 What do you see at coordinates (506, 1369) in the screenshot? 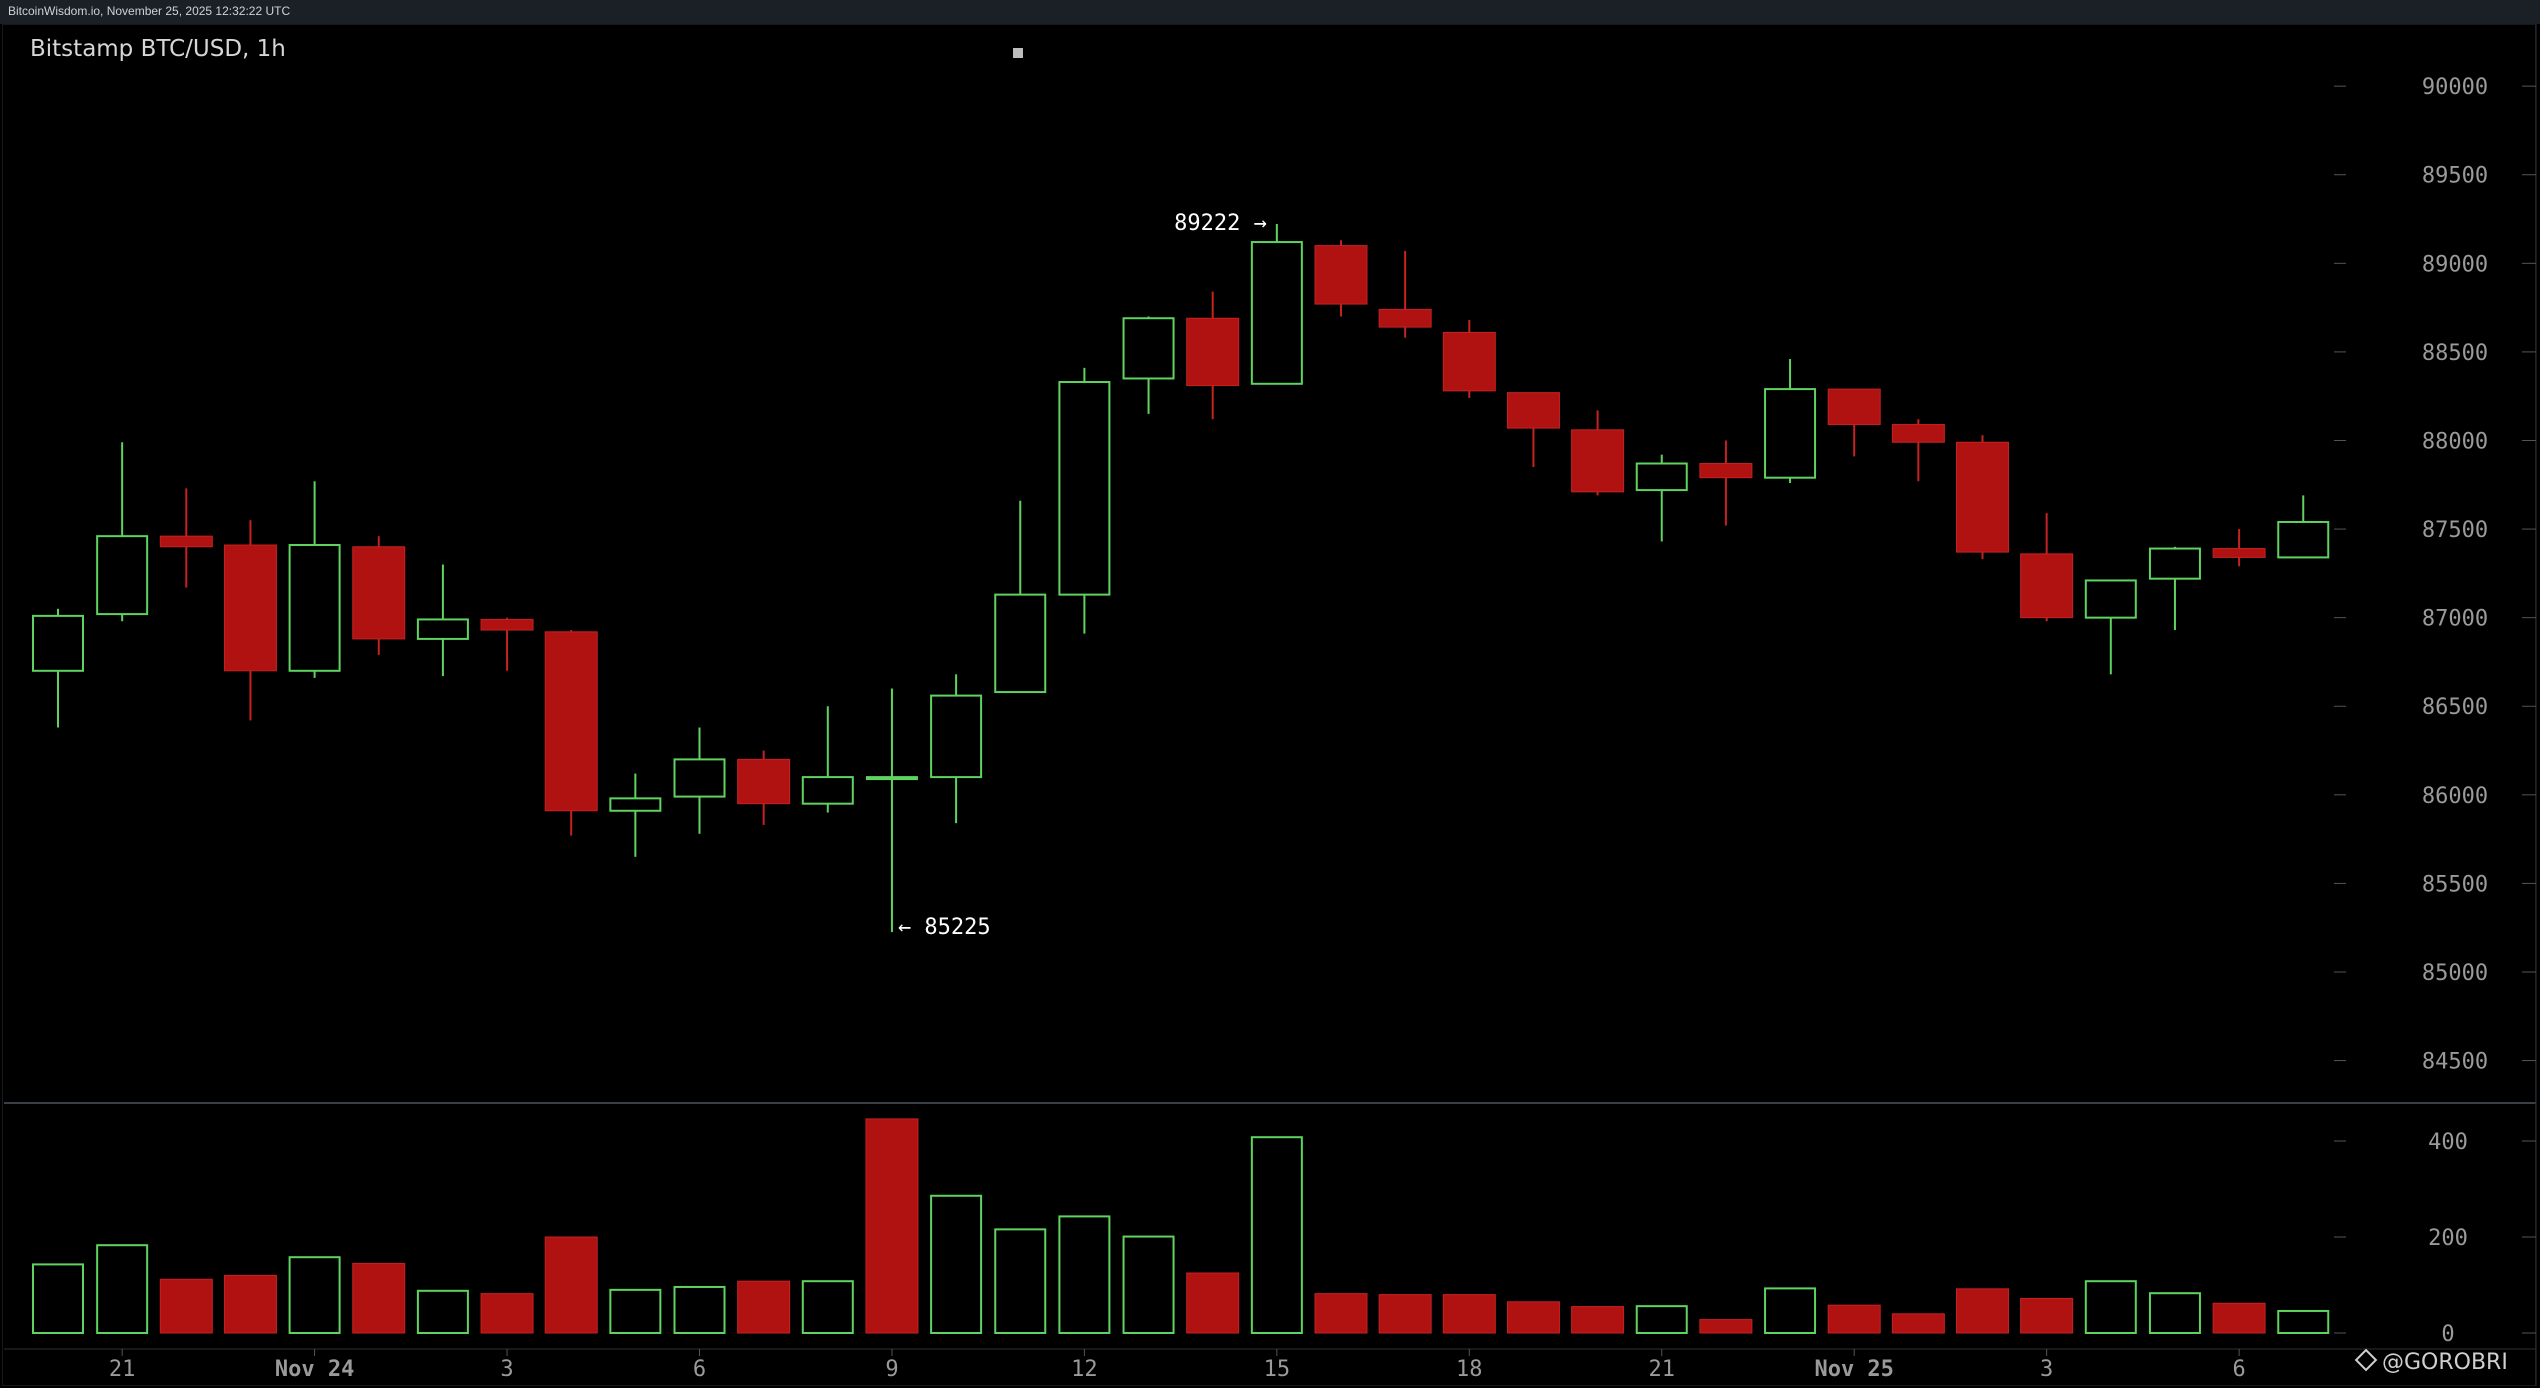
I see `time-tick-label: 3` at bounding box center [506, 1369].